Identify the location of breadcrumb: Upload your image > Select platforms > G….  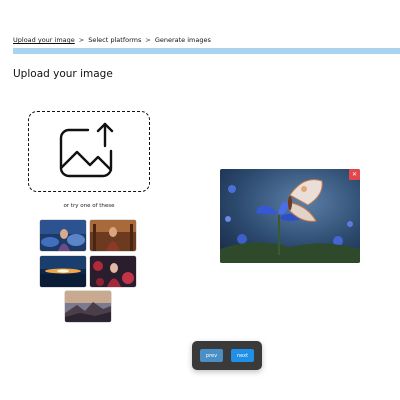
(112, 40).